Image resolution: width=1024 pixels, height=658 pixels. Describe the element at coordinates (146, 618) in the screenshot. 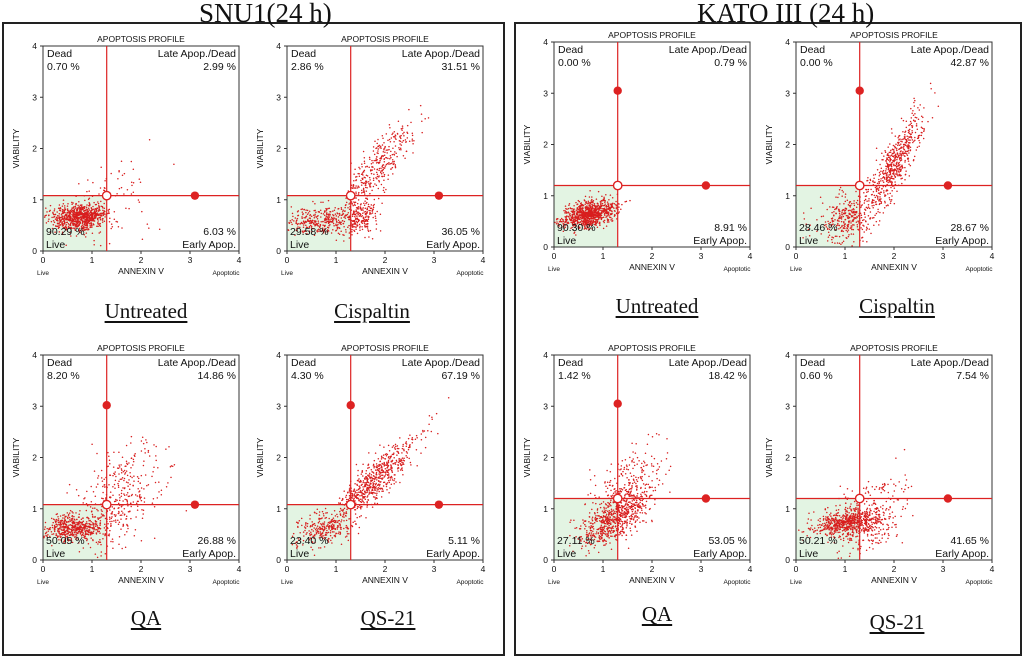

I see `condition-label: QA` at that location.